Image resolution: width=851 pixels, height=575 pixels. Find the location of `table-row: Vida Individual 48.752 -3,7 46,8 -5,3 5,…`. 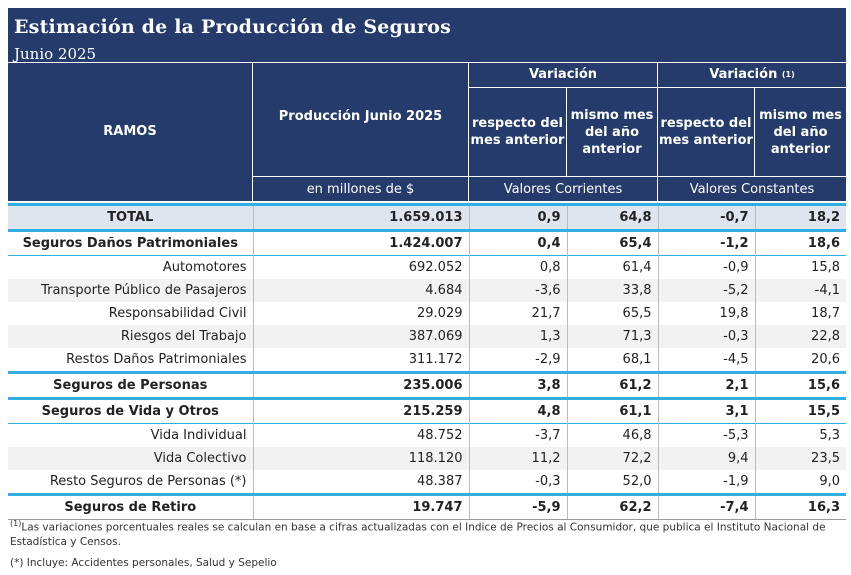

table-row: Vida Individual 48.752 -3,7 46,8 -5,3 5,… is located at coordinates (427, 435).